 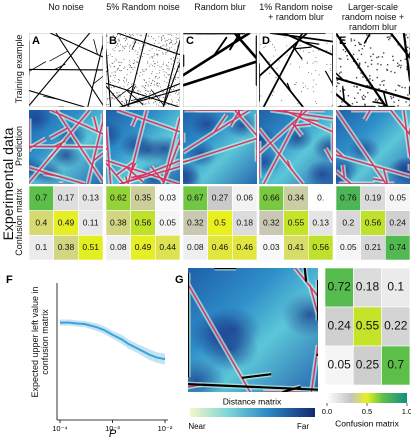 I want to click on matrix-value: 0.27, so click(x=220, y=198).